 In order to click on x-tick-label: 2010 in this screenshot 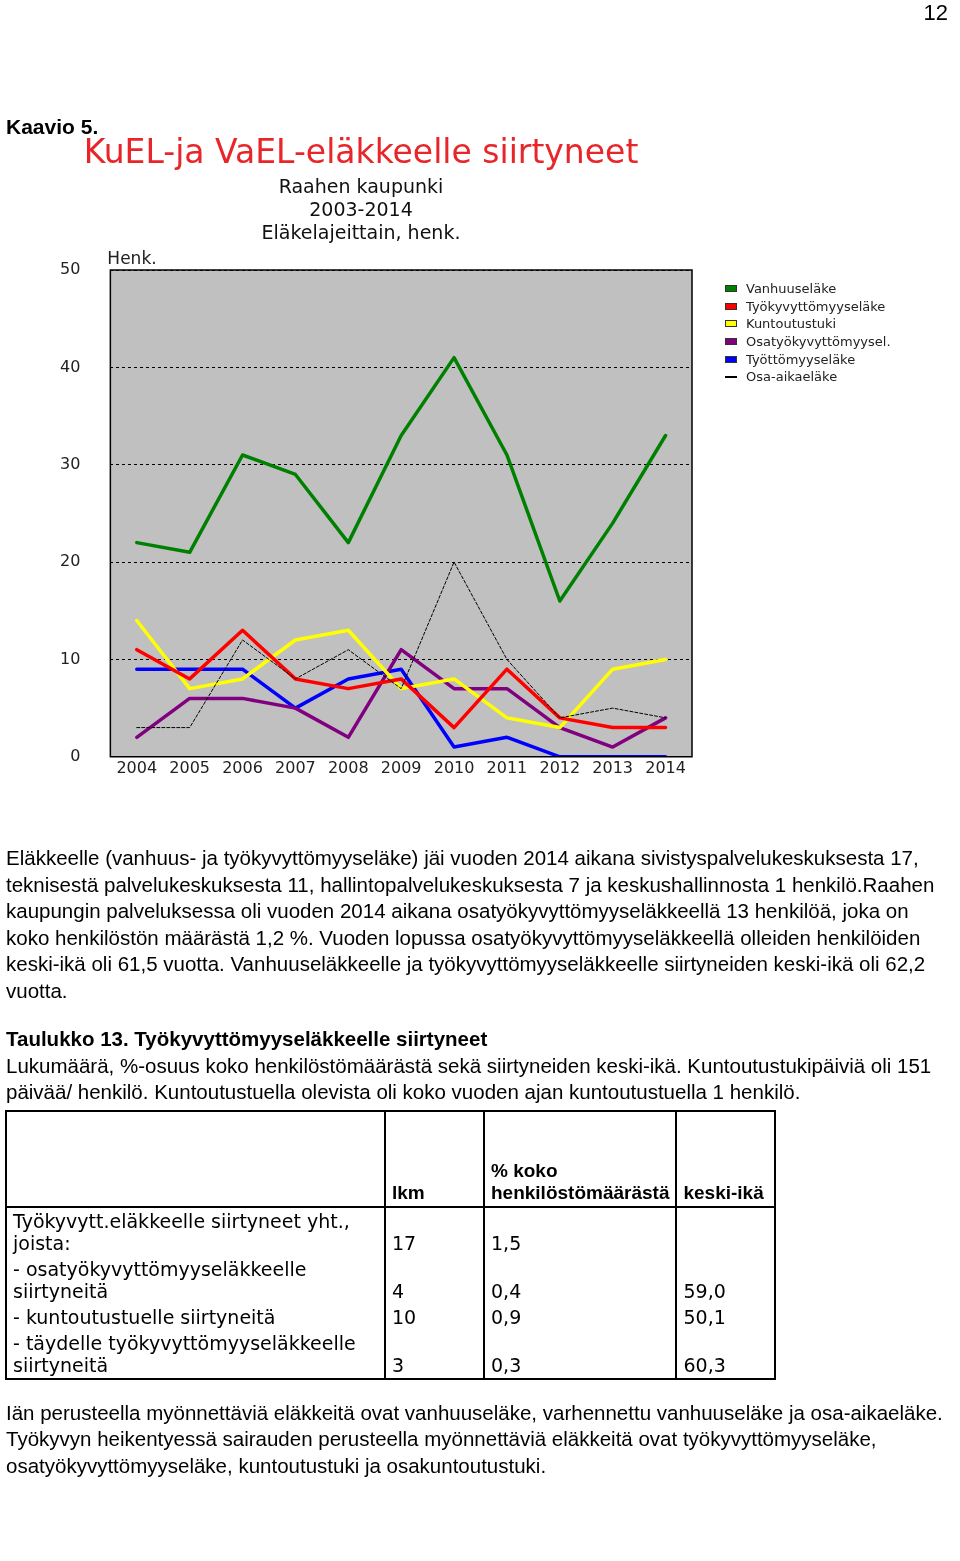, I will do `click(454, 767)`.